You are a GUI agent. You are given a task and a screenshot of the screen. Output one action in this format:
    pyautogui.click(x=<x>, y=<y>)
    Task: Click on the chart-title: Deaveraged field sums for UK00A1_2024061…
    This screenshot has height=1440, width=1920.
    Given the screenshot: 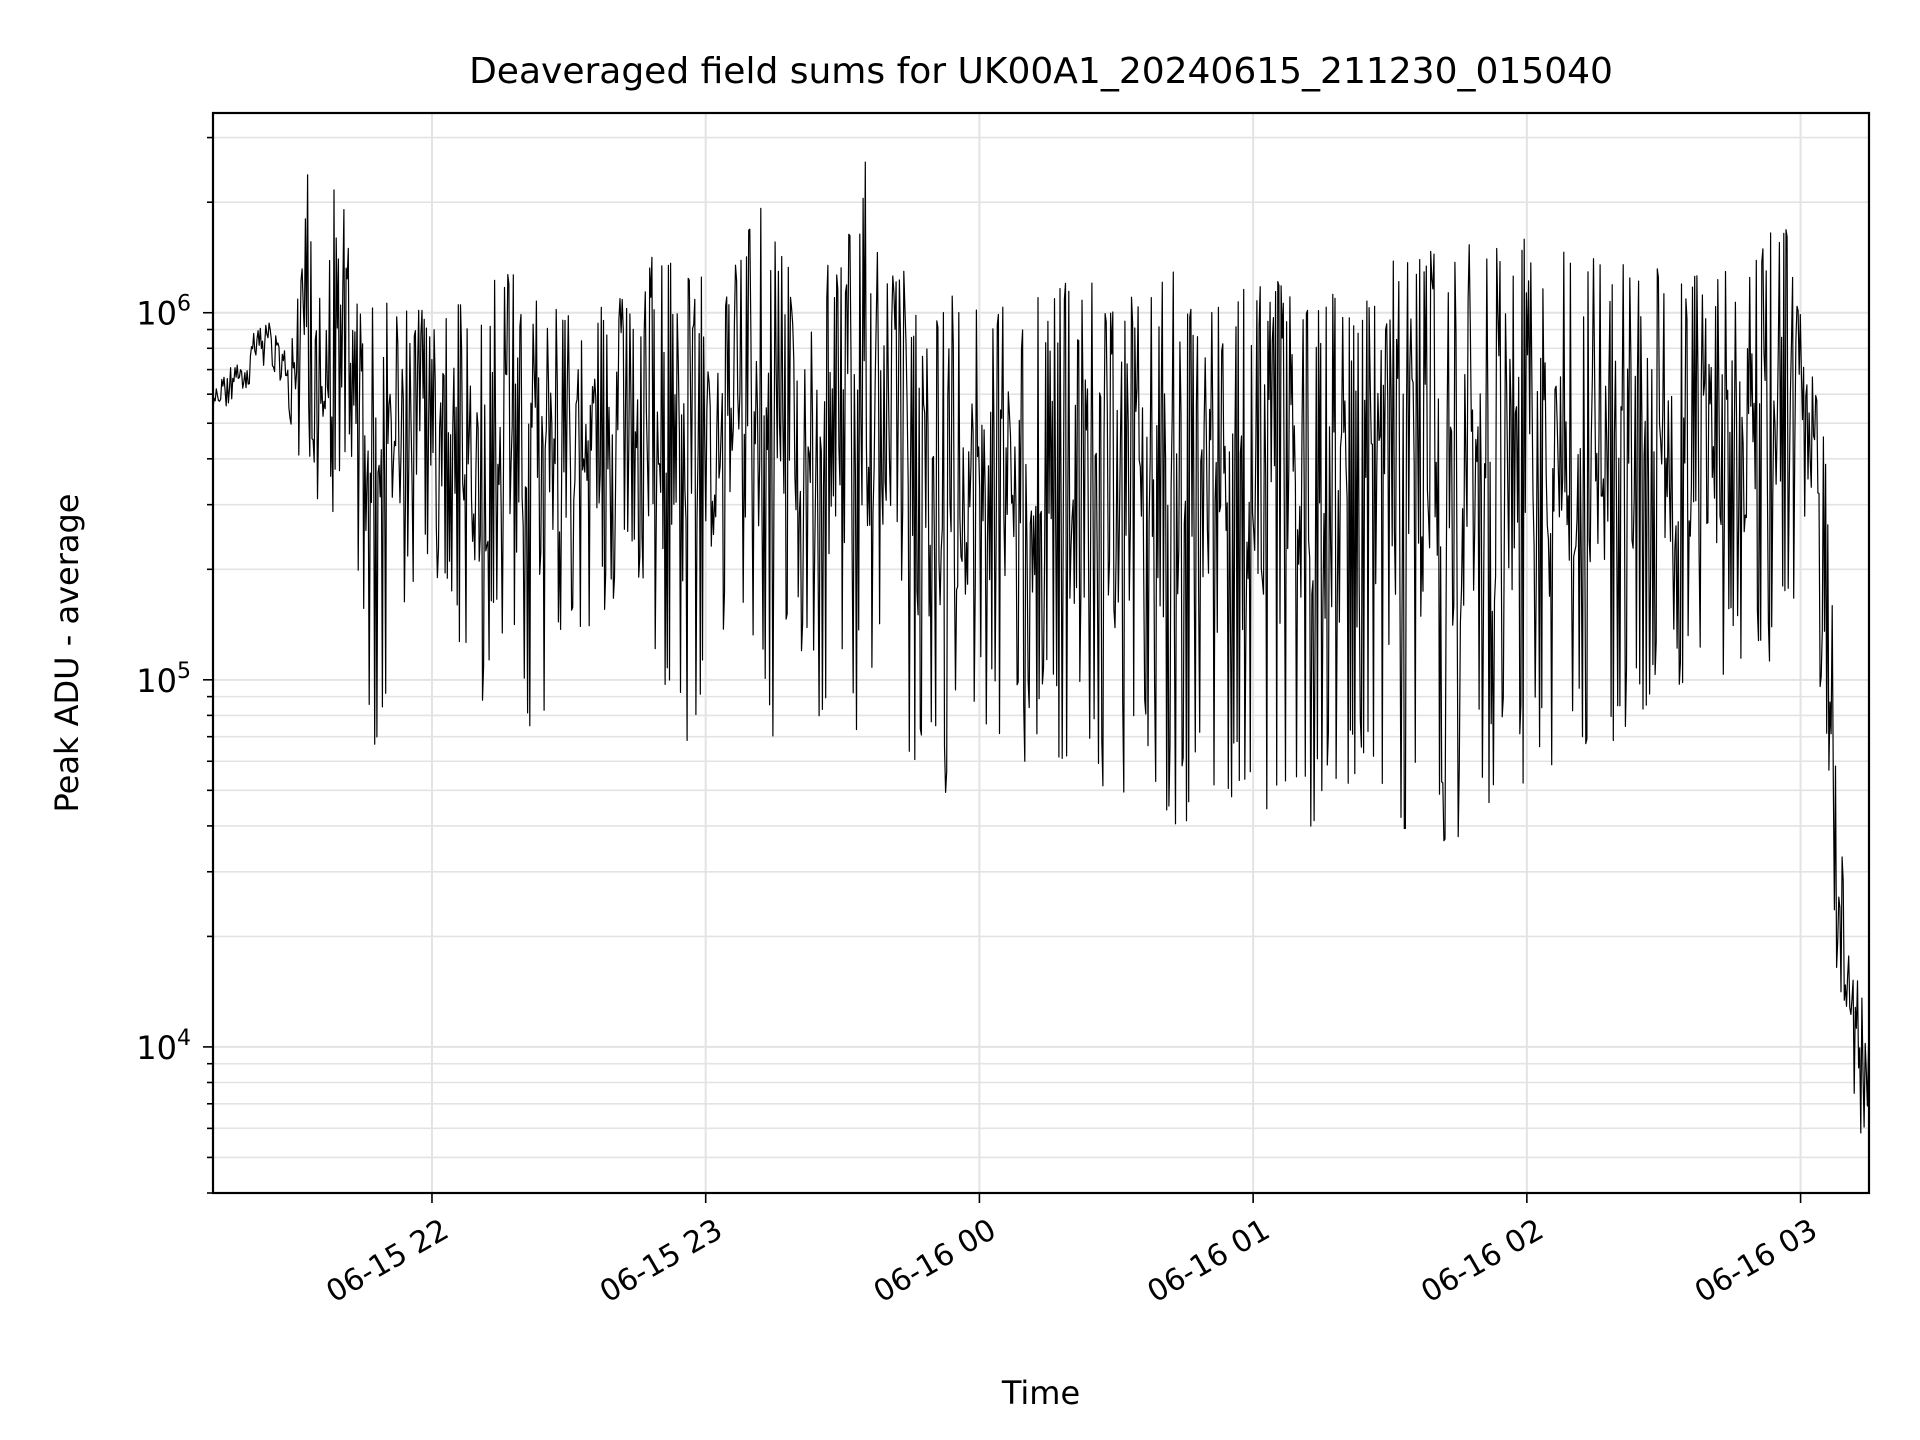 What is the action you would take?
    pyautogui.click(x=1041, y=71)
    